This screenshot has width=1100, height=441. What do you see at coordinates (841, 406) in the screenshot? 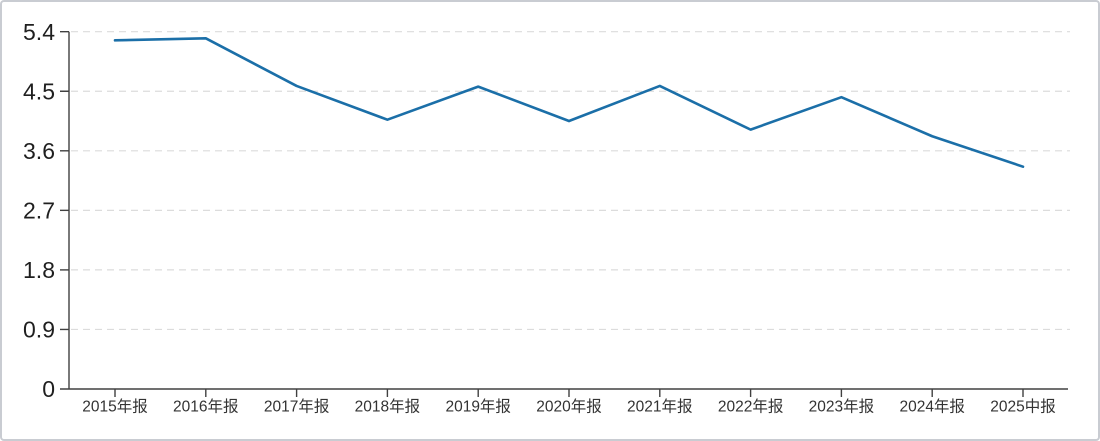
I see `x-tick-label: 2023年报` at bounding box center [841, 406].